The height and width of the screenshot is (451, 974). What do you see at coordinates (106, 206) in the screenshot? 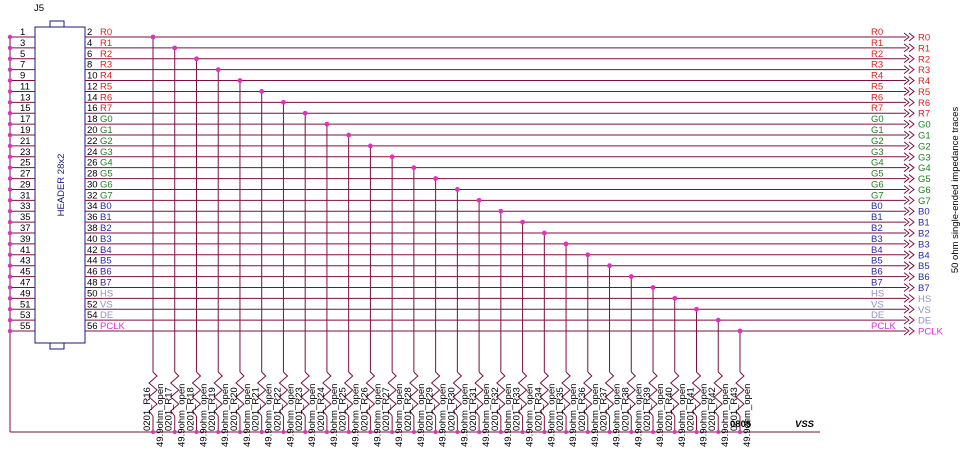
I see `signal-label: B0` at bounding box center [106, 206].